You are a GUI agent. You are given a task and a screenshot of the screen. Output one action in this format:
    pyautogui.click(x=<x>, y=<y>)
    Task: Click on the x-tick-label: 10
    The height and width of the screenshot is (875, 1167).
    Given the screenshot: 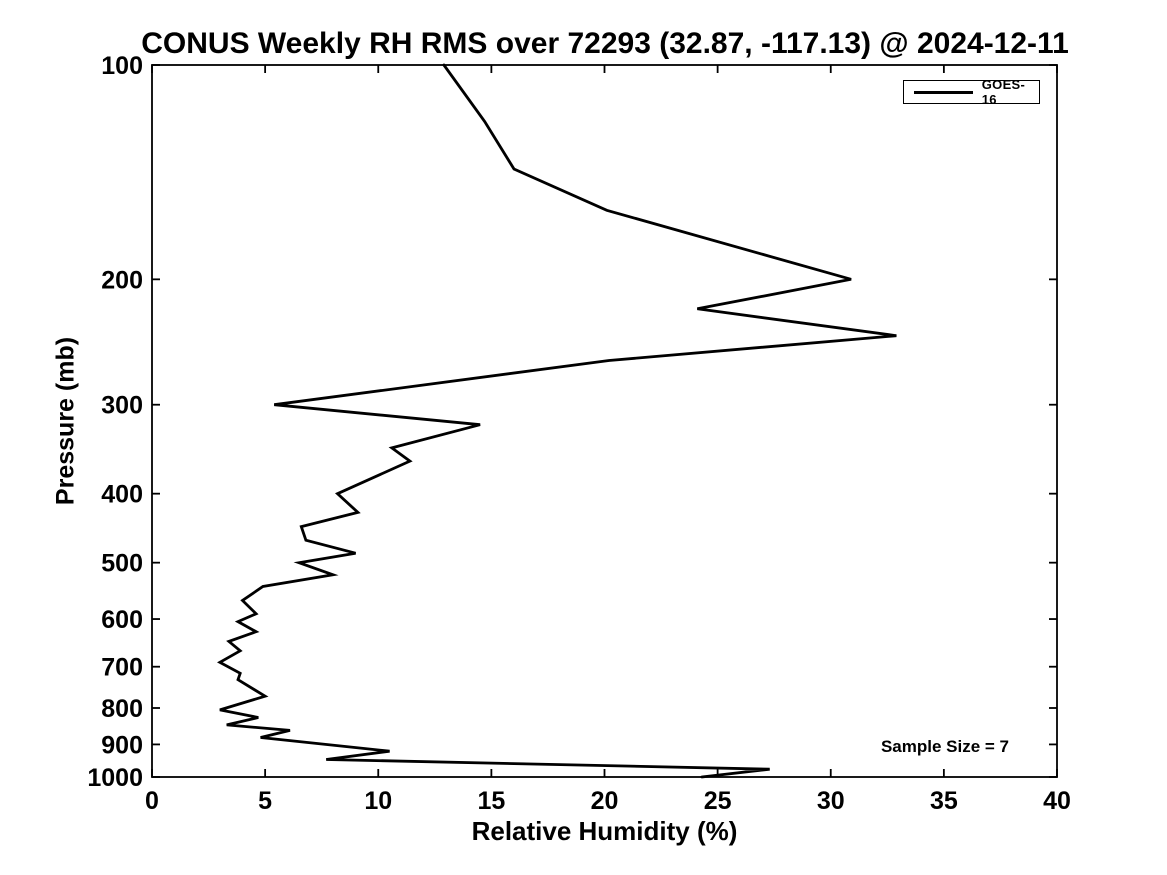 What is the action you would take?
    pyautogui.click(x=378, y=801)
    